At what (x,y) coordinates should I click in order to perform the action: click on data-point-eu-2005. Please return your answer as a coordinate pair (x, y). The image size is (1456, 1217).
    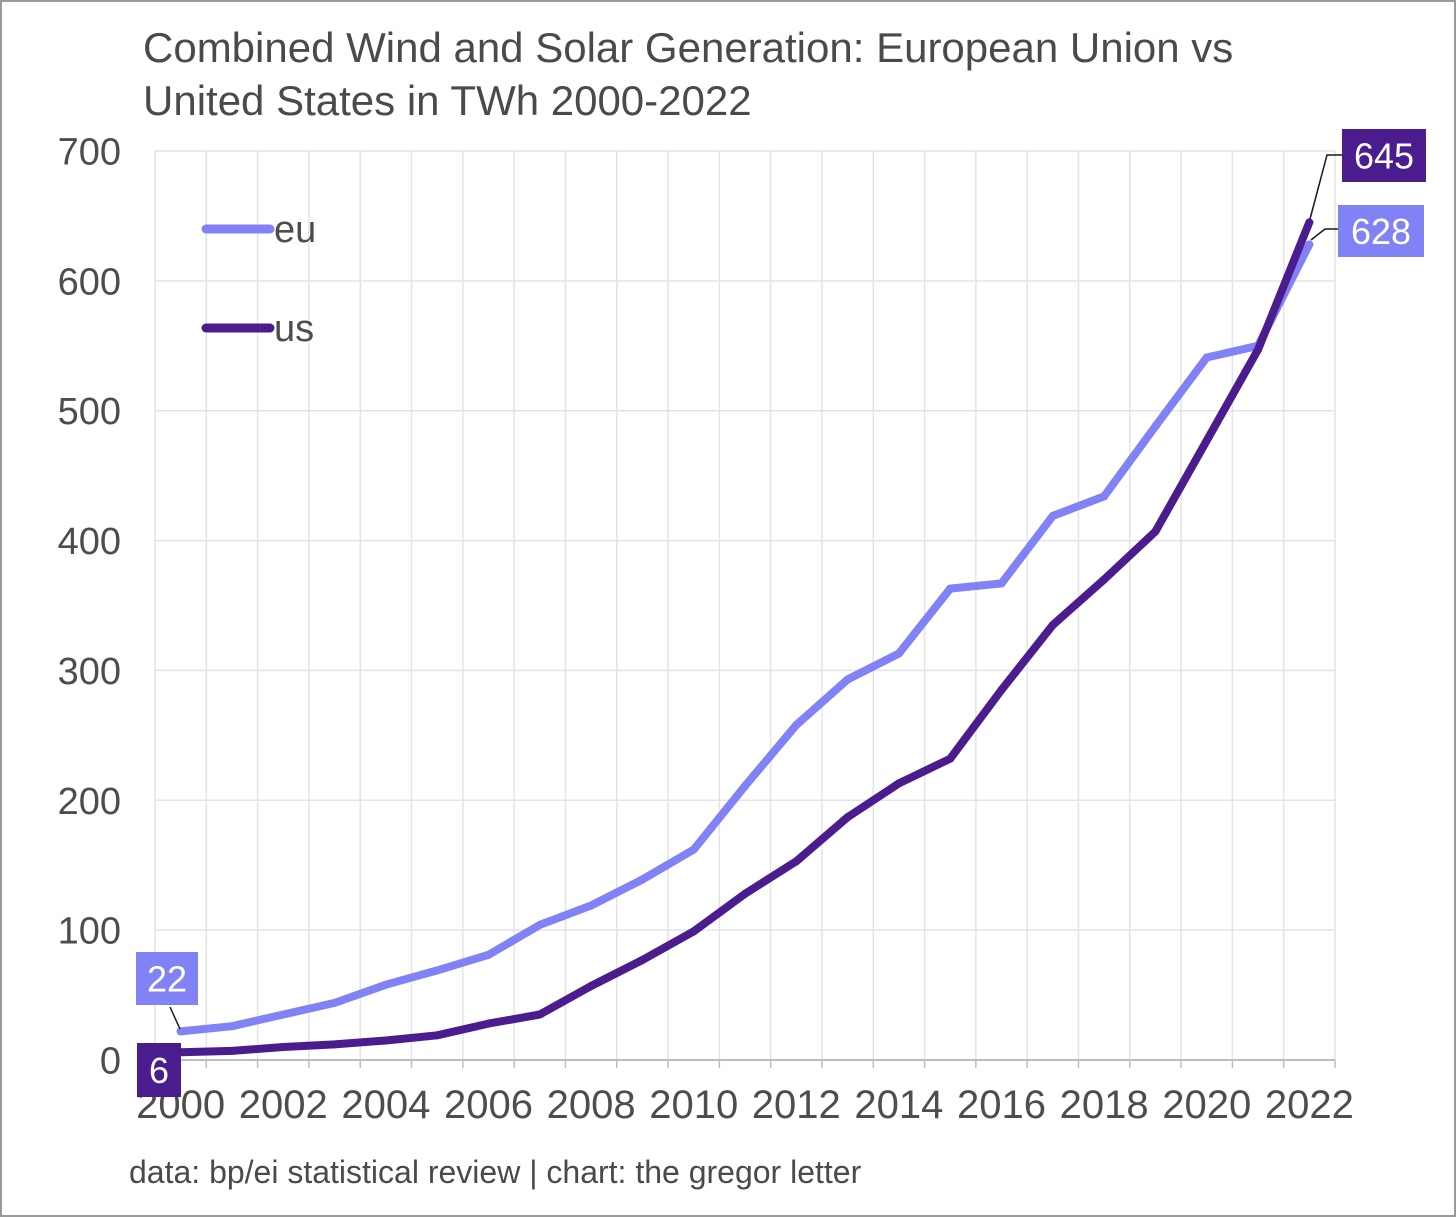
    Looking at the image, I should click on (437, 970).